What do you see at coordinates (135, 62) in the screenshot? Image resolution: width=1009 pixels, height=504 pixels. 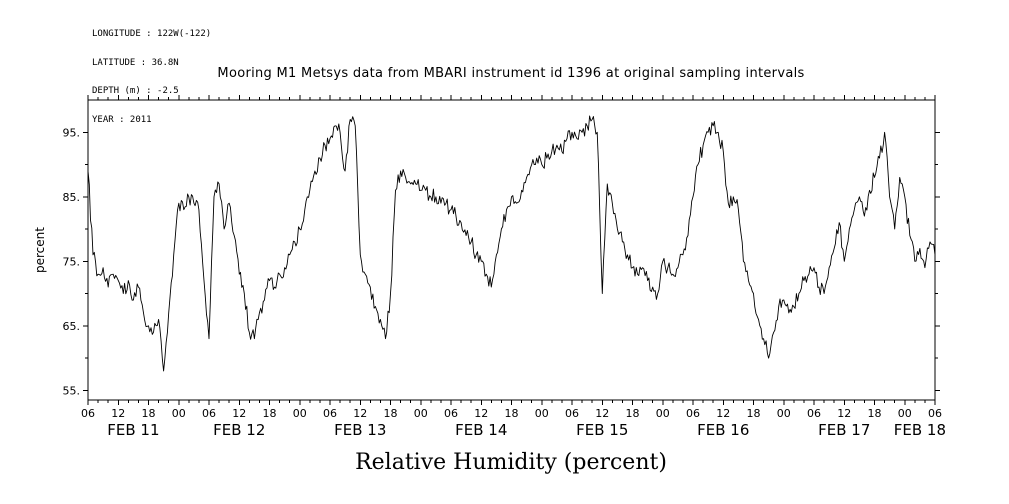 I see `meta-latitude: LATITUDE : 36.8N` at bounding box center [135, 62].